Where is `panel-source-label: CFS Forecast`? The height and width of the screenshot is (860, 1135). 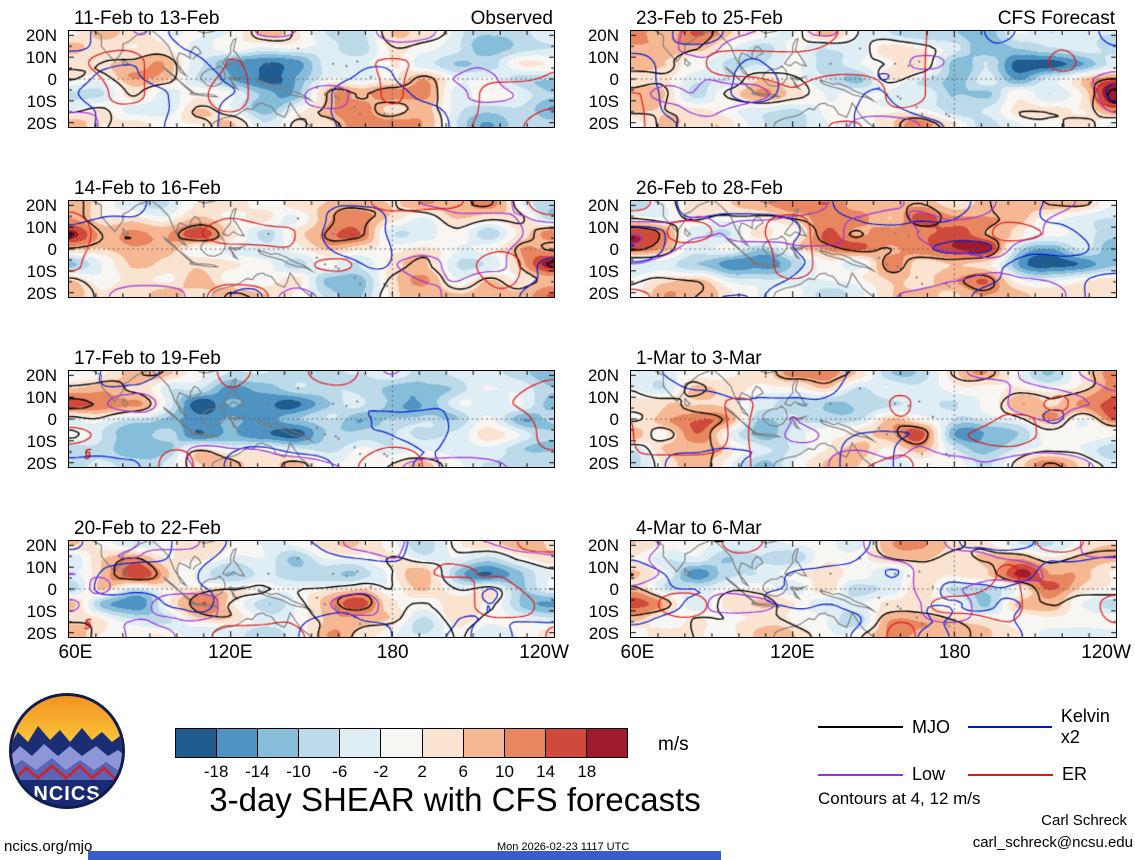 panel-source-label: CFS Forecast is located at coordinates (1056, 18).